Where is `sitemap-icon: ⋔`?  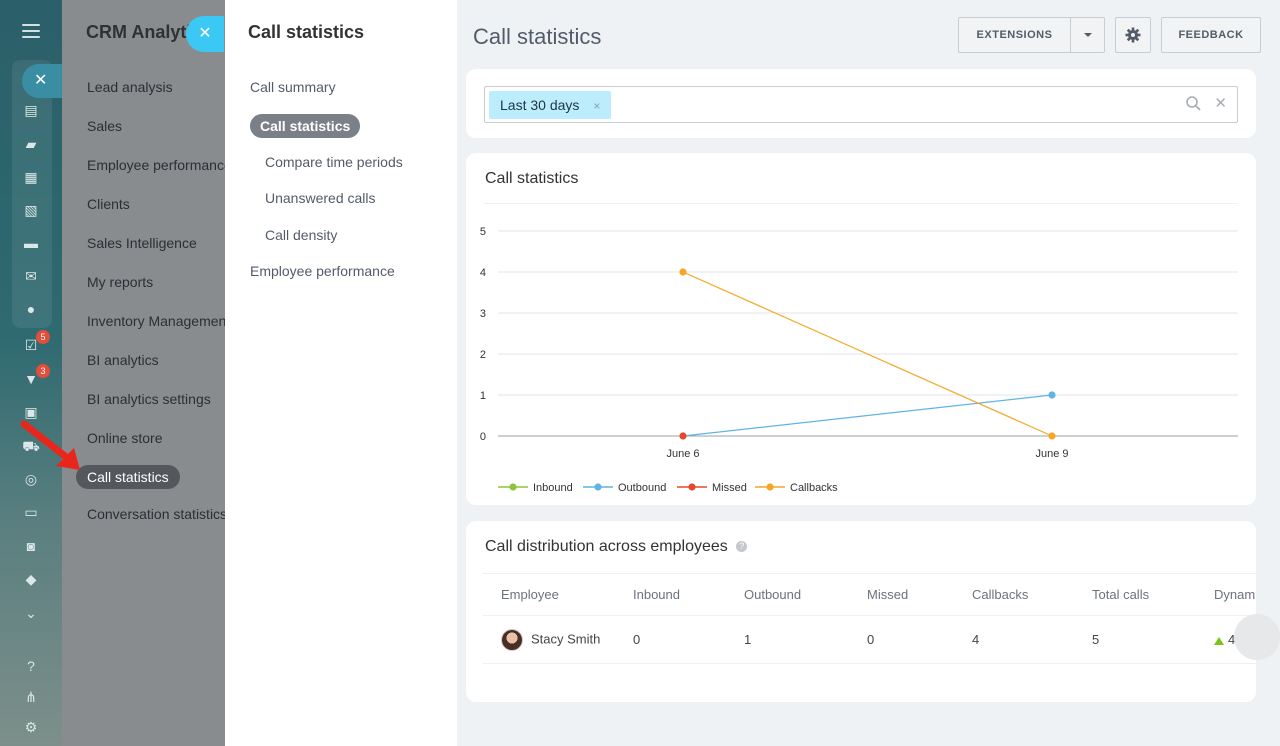
sitemap-icon: ⋔ is located at coordinates (31, 697).